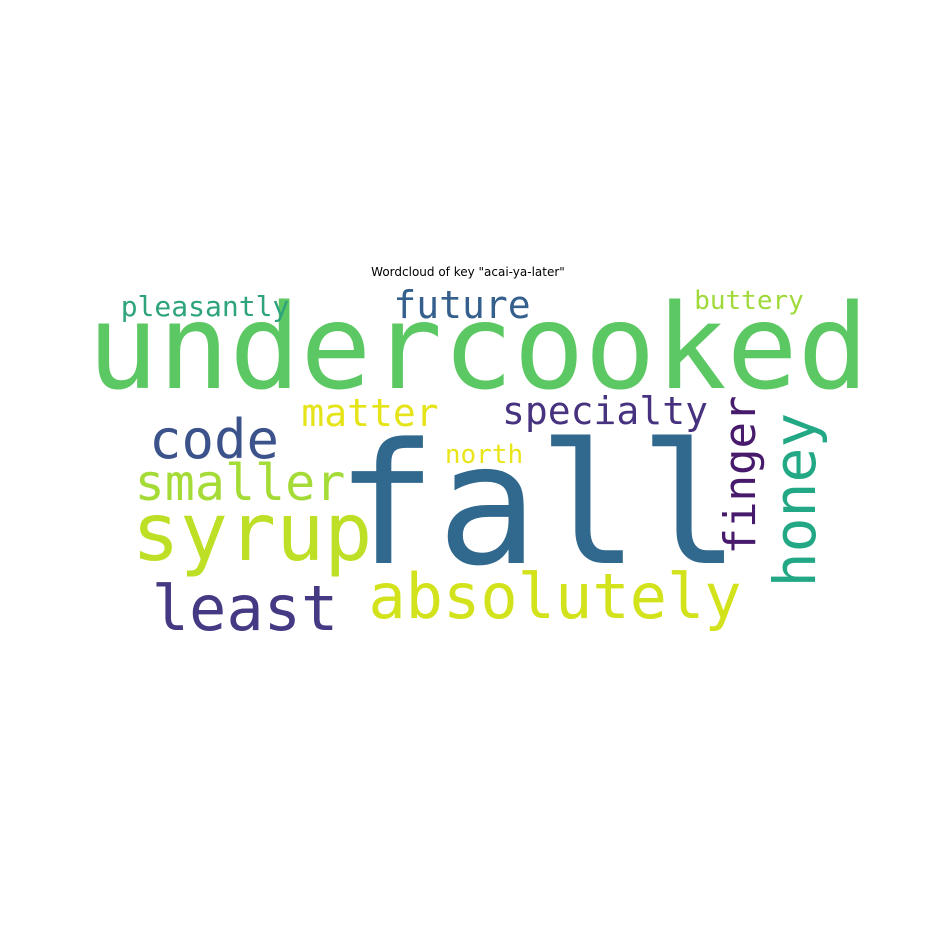 This screenshot has height=936, width=936. What do you see at coordinates (240, 483) in the screenshot?
I see `word-smaller: smaller` at bounding box center [240, 483].